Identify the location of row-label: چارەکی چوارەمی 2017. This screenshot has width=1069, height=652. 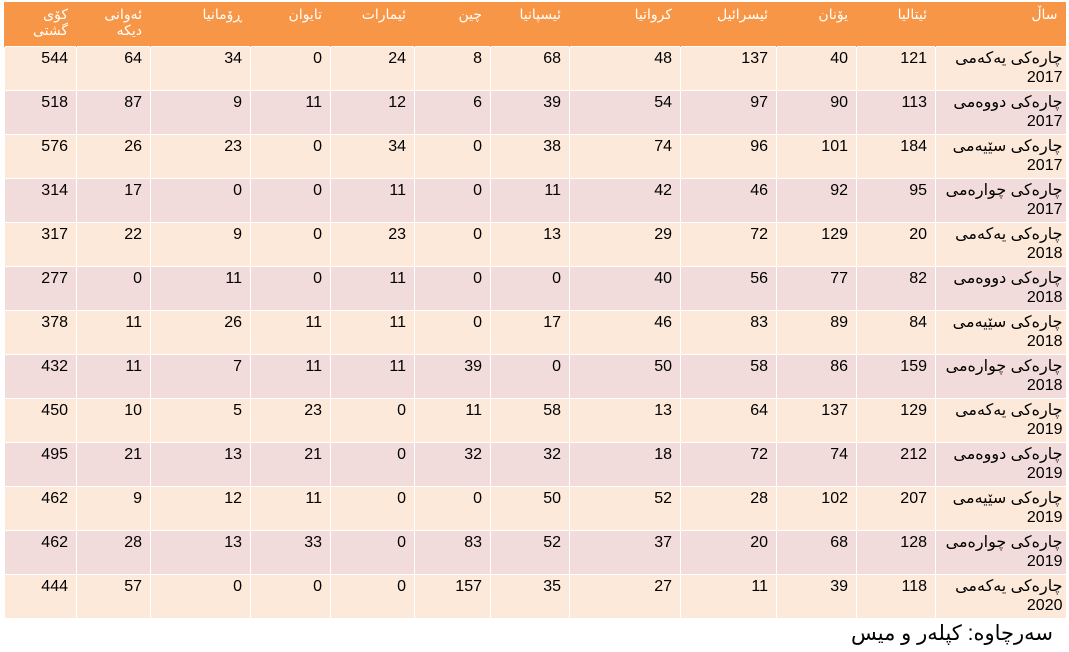
(1000, 200).